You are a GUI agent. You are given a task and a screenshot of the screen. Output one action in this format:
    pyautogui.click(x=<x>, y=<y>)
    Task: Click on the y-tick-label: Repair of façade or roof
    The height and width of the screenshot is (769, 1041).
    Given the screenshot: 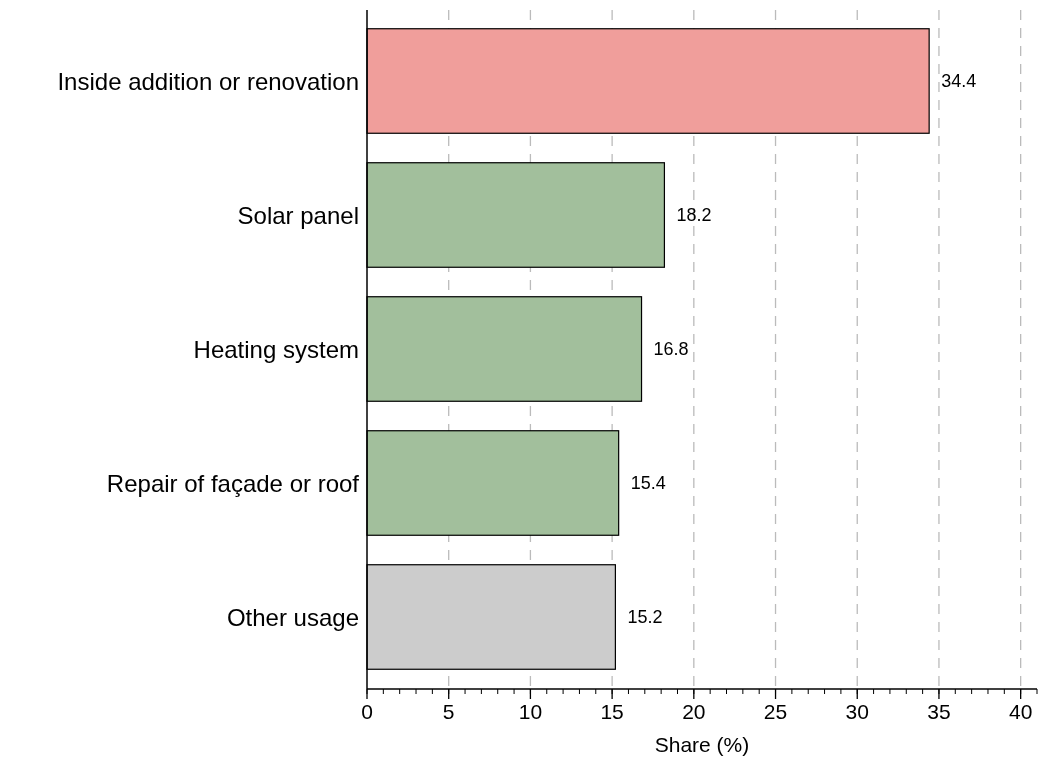 What is the action you would take?
    pyautogui.click(x=233, y=483)
    